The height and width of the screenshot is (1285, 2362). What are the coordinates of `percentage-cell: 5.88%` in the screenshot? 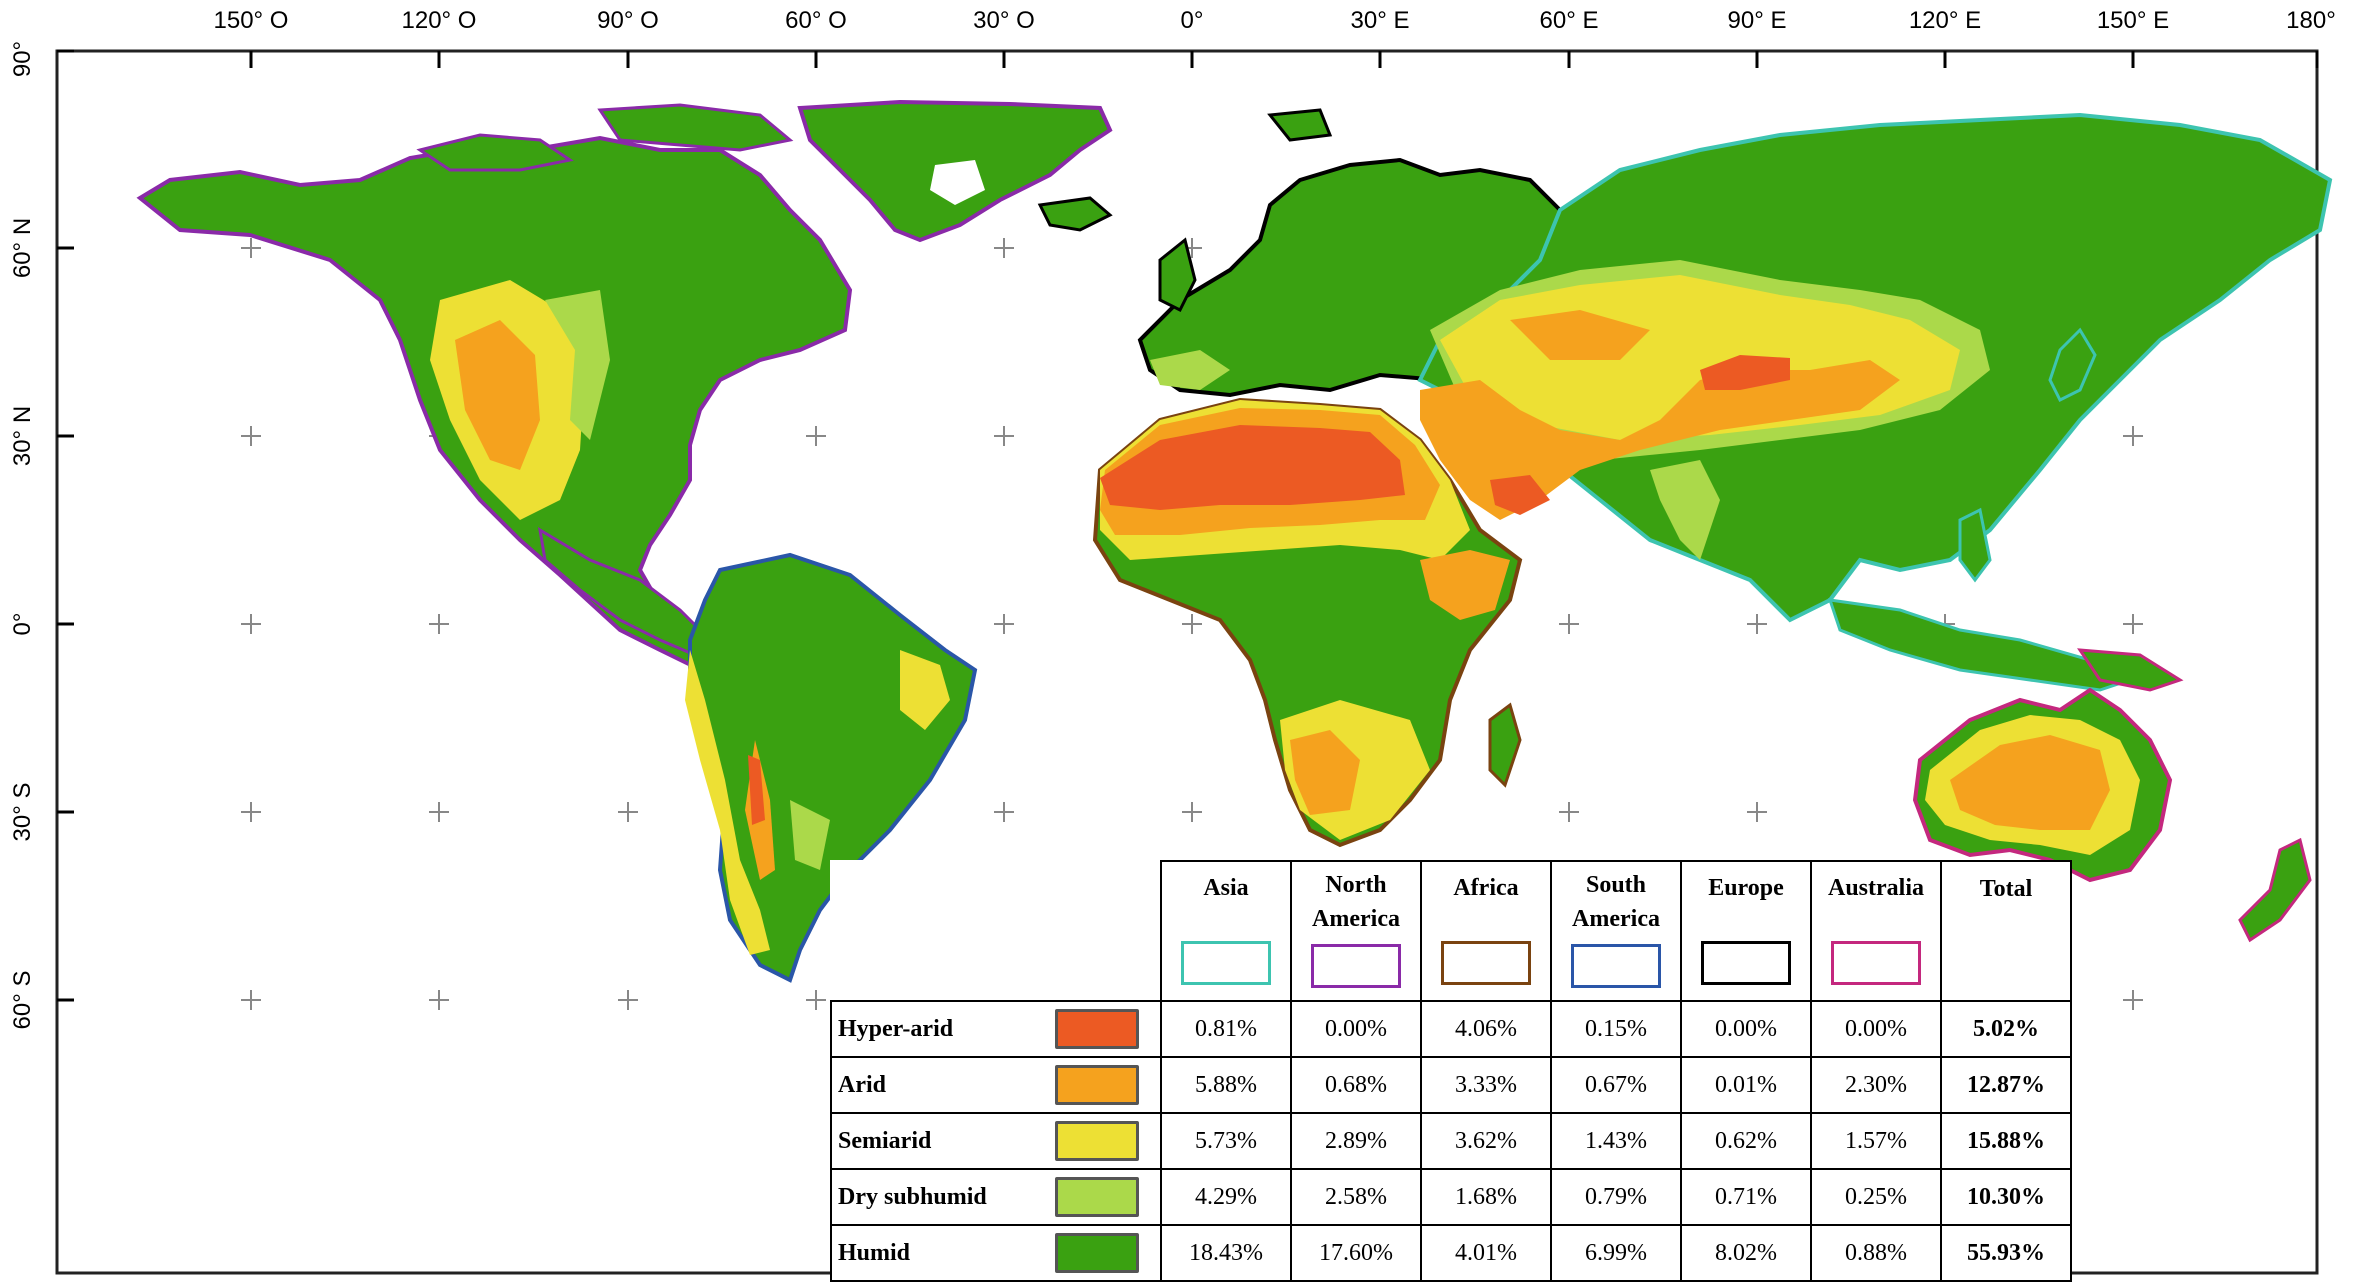 It's located at (1226, 1085).